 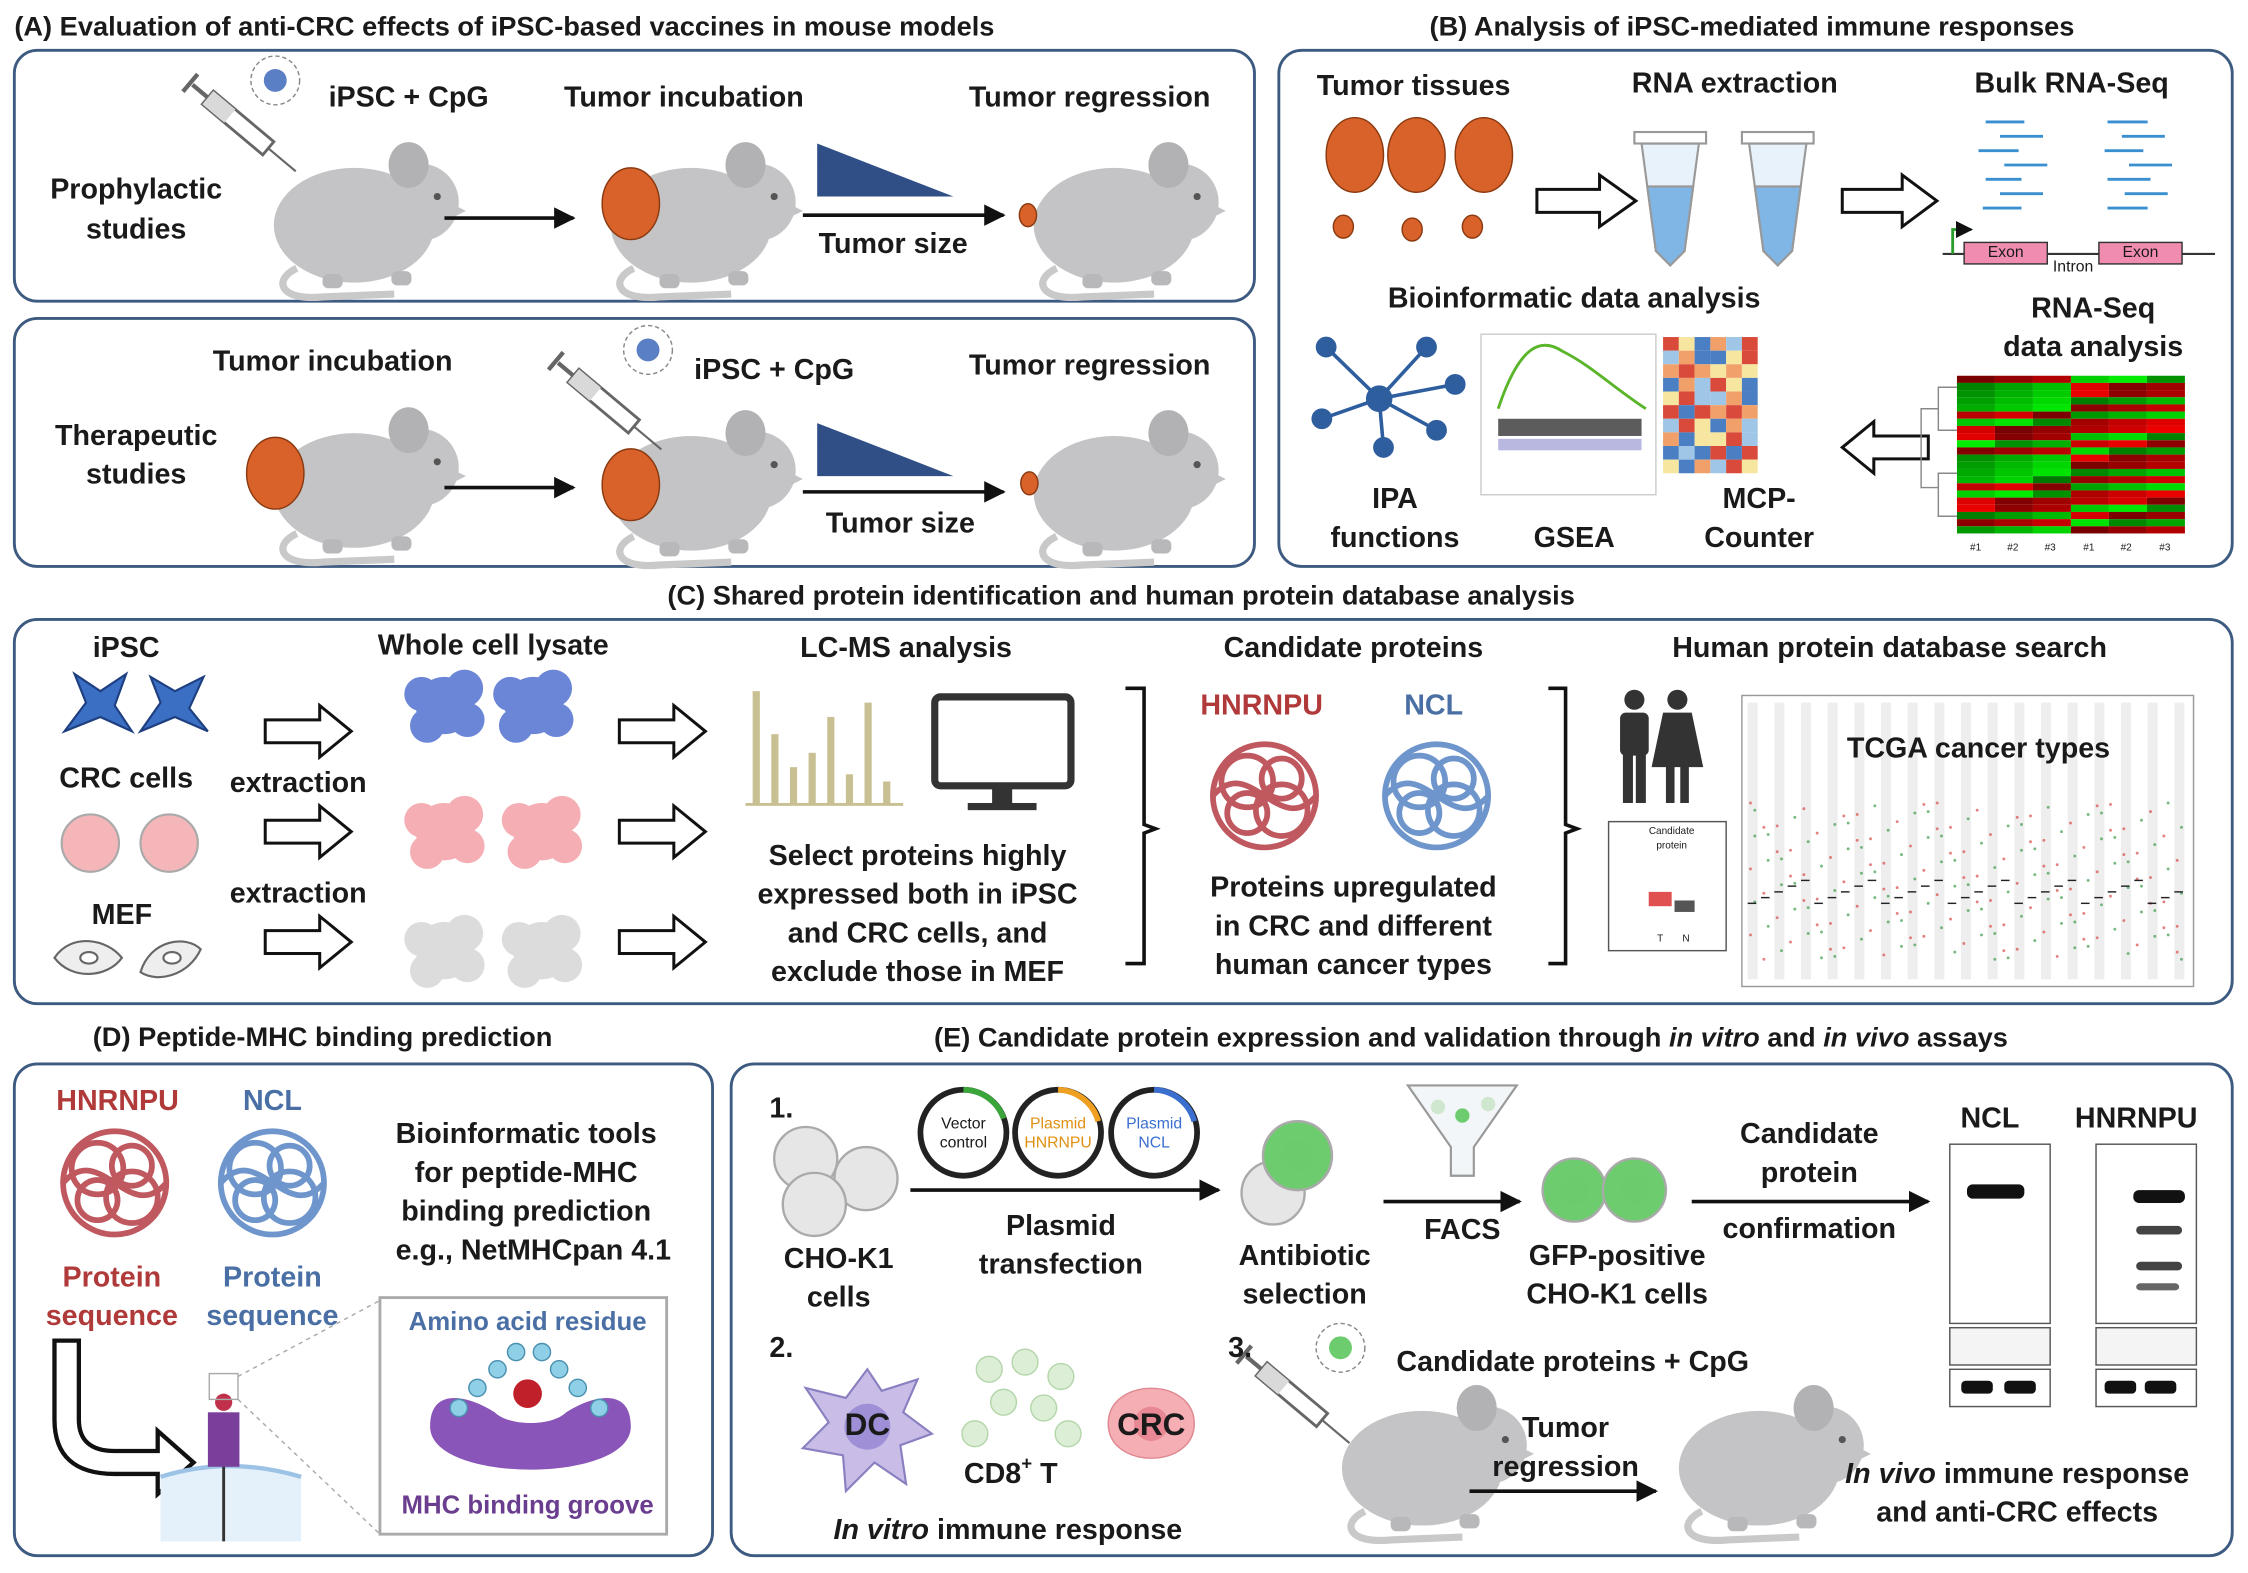 I want to click on label: CHO-K1 cells, so click(x=1617, y=1295).